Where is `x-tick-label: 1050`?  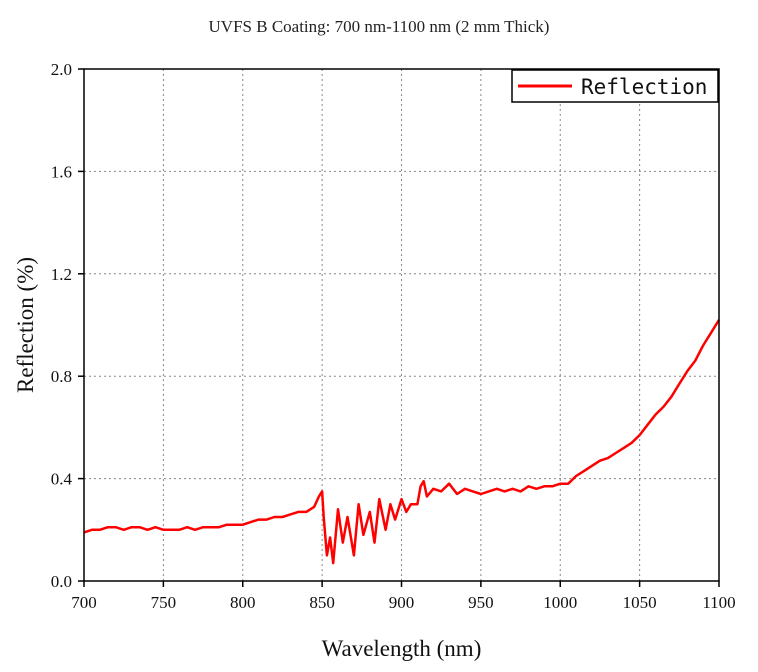 x-tick-label: 1050 is located at coordinates (640, 602).